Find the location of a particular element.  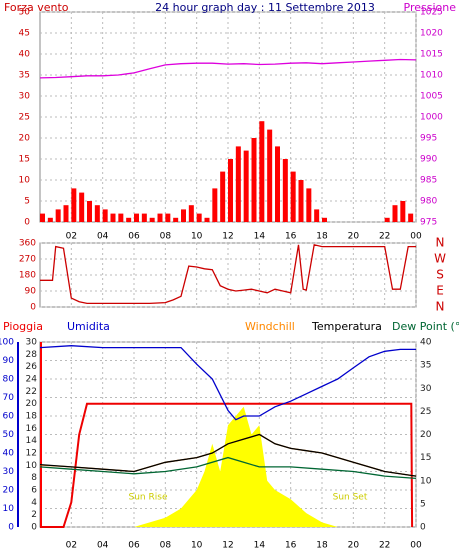

y2-tick-label: 5 is located at coordinates (423, 504).